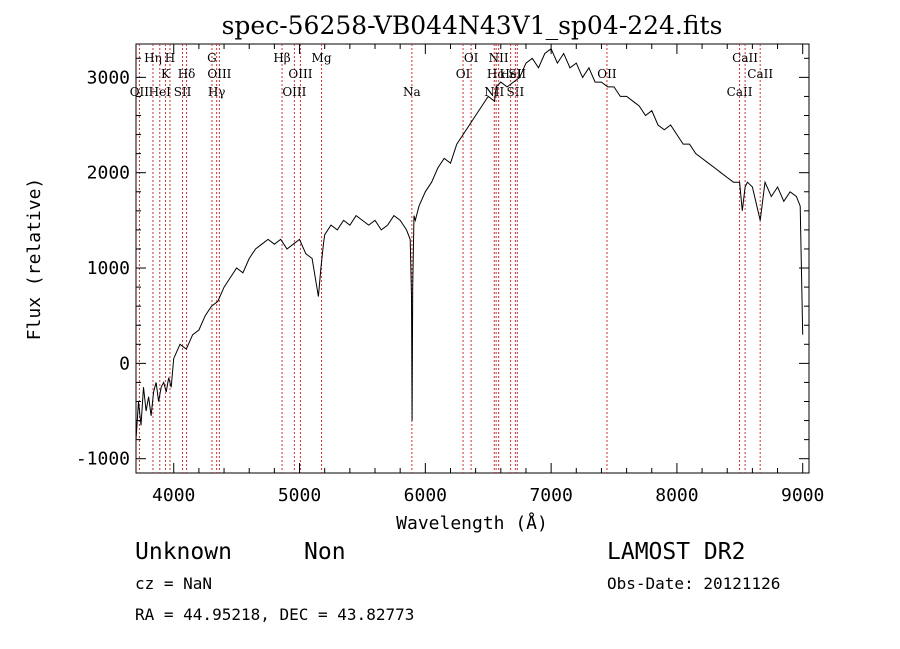 This screenshot has width=900, height=649. What do you see at coordinates (325, 552) in the screenshot?
I see `object-subclass: Non` at bounding box center [325, 552].